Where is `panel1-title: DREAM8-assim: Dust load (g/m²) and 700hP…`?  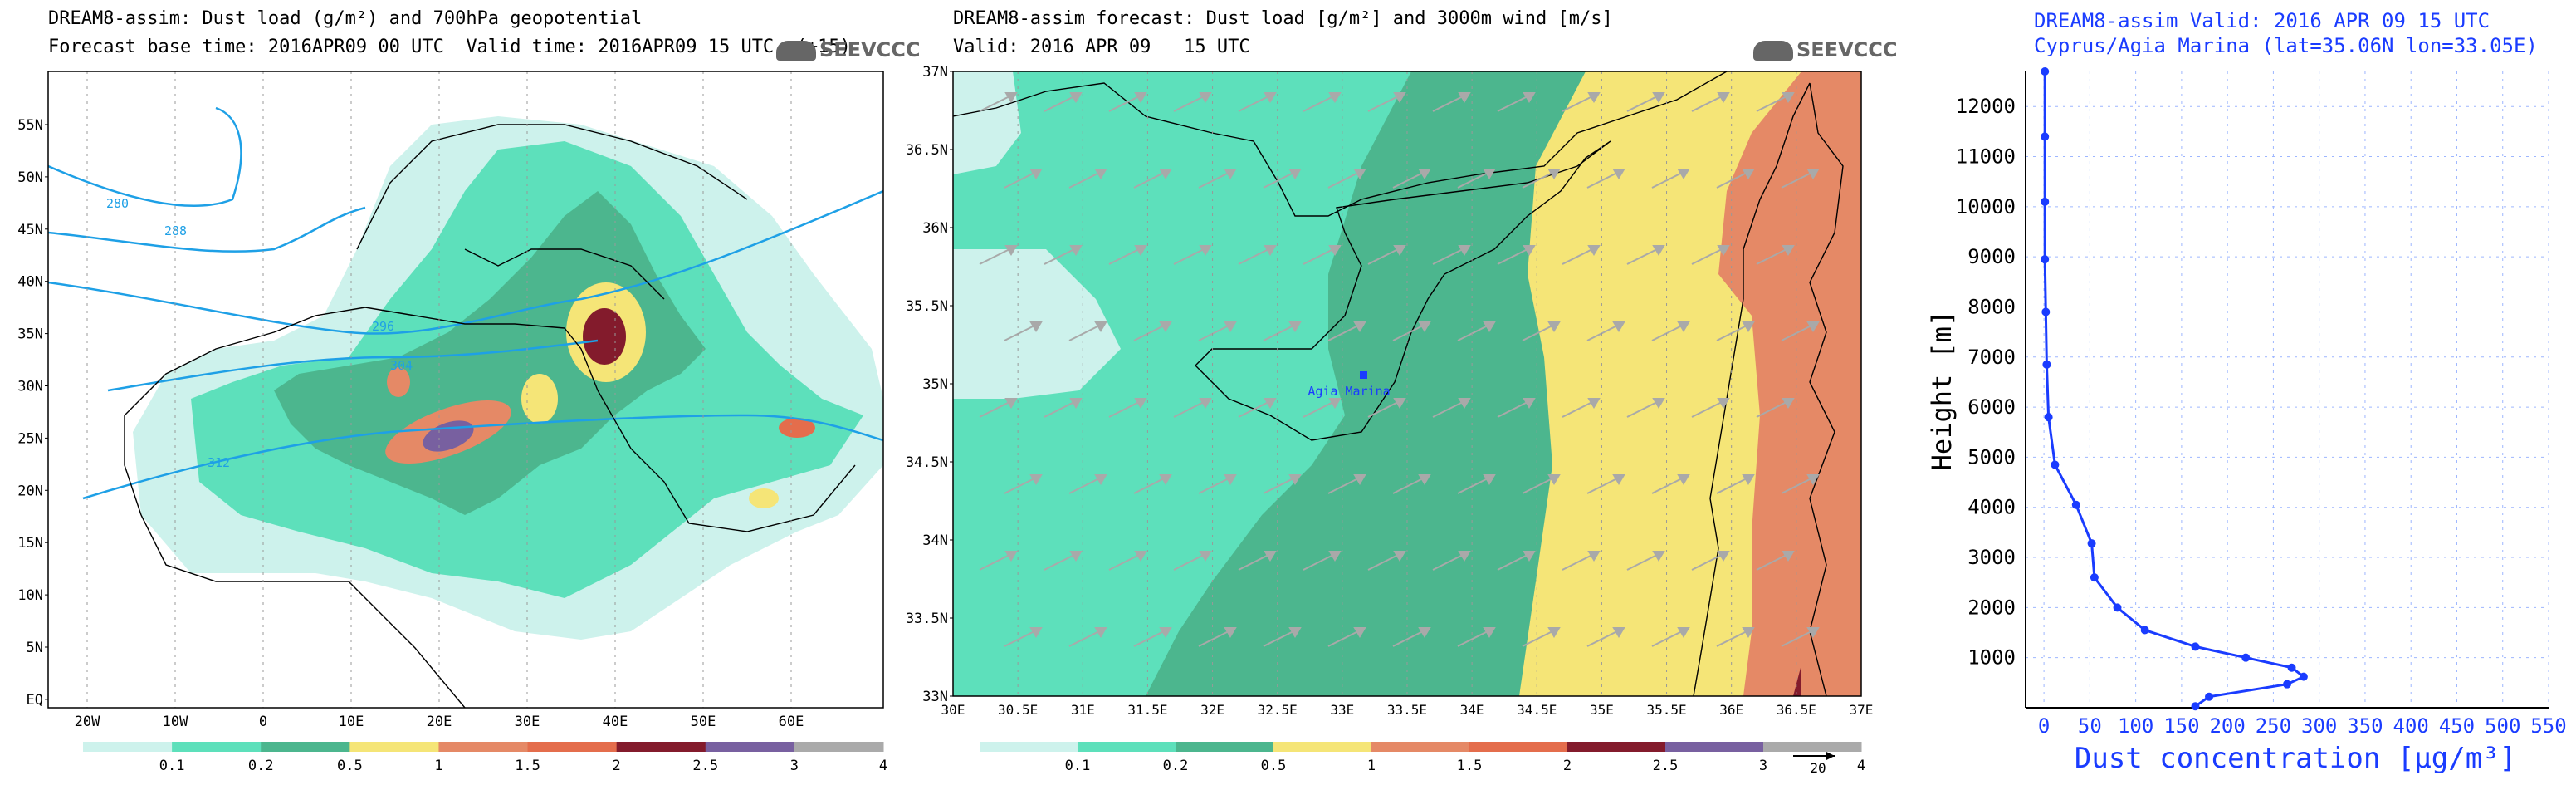 panel1-title: DREAM8-assim: Dust load (g/m²) and 700hP… is located at coordinates (345, 18).